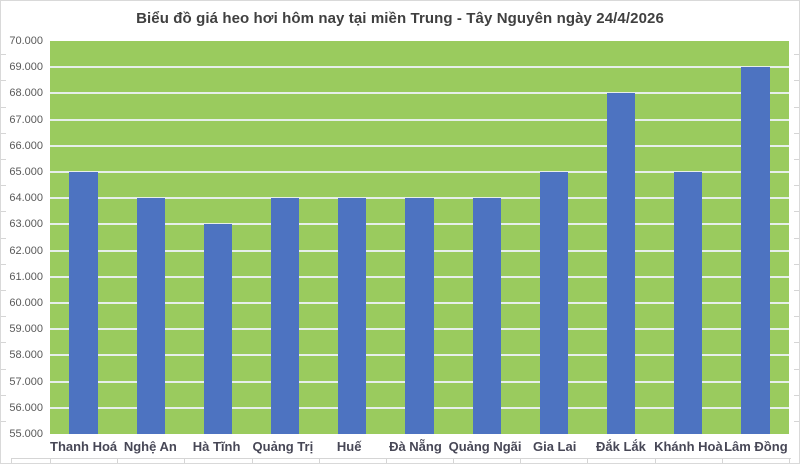 This screenshot has height=464, width=800. Describe the element at coordinates (415, 446) in the screenshot. I see `x-tick-label: Đà Nẵng` at that location.